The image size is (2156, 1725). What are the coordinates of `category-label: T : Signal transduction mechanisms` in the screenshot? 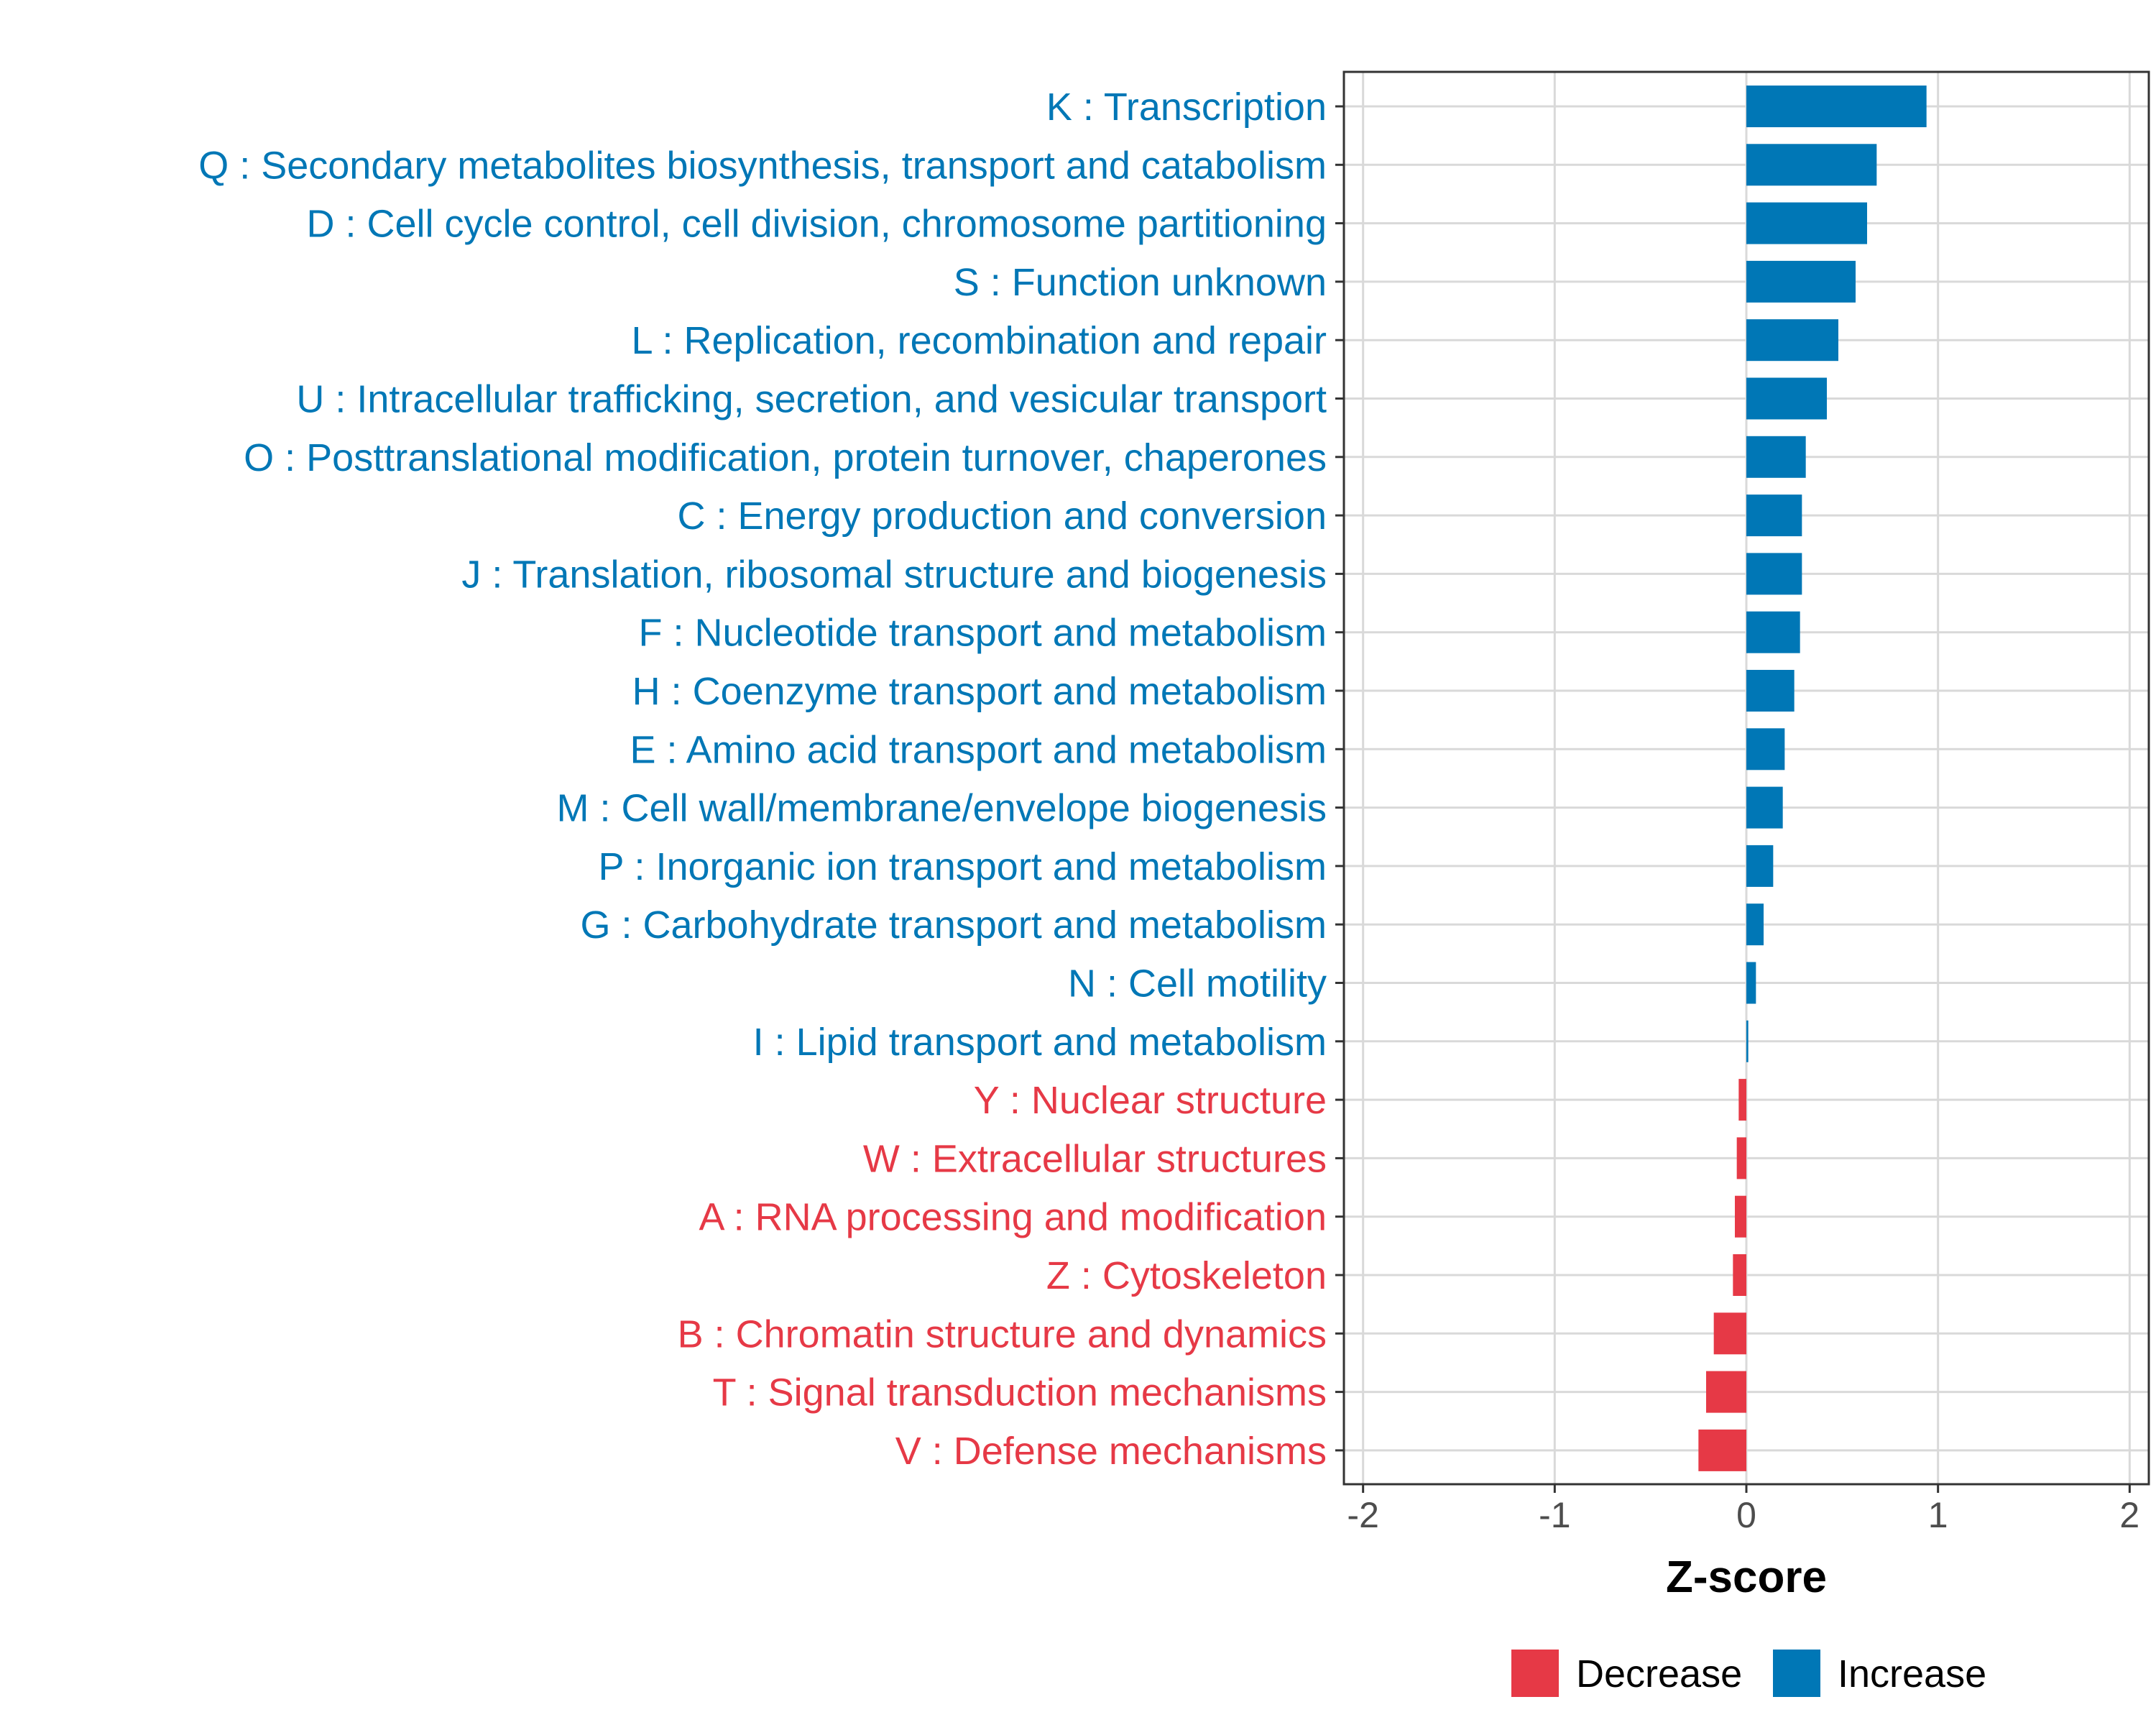 It's located at (1020, 1392).